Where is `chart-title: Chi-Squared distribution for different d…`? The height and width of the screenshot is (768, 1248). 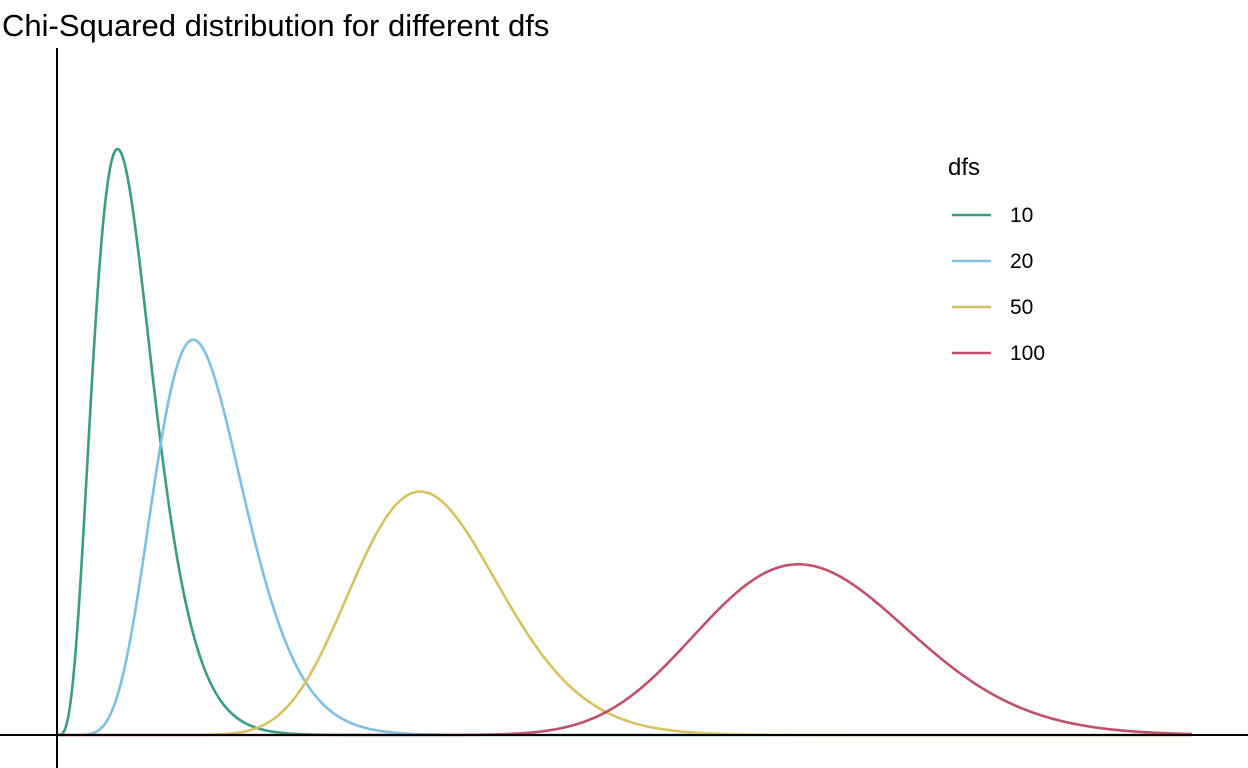
chart-title: Chi-Squared distribution for different d… is located at coordinates (276, 25).